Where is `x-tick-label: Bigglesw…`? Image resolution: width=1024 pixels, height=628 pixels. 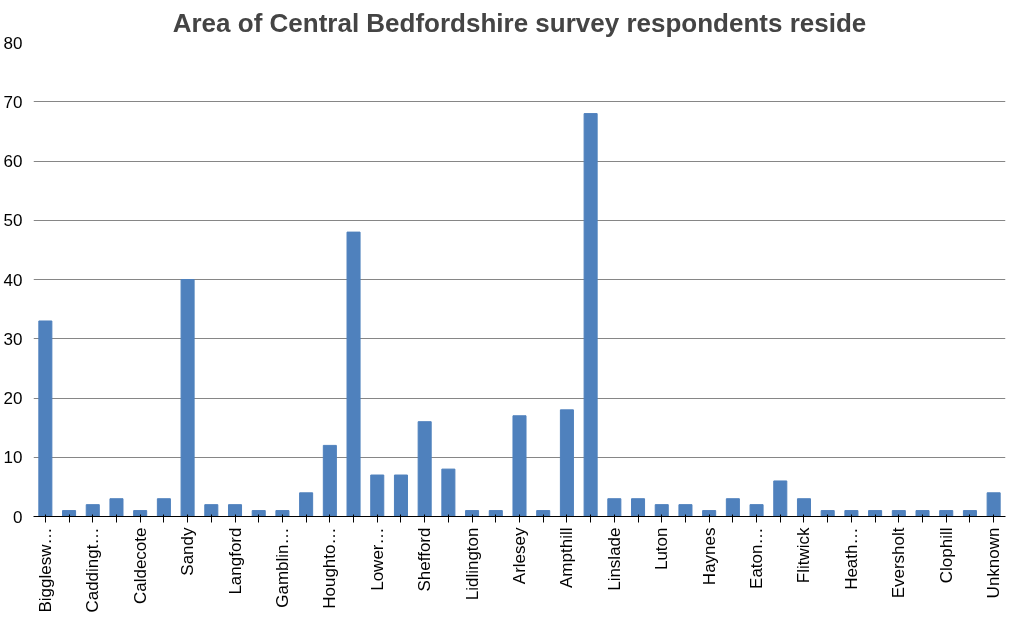
x-tick-label: Bigglesw… is located at coordinates (45, 570).